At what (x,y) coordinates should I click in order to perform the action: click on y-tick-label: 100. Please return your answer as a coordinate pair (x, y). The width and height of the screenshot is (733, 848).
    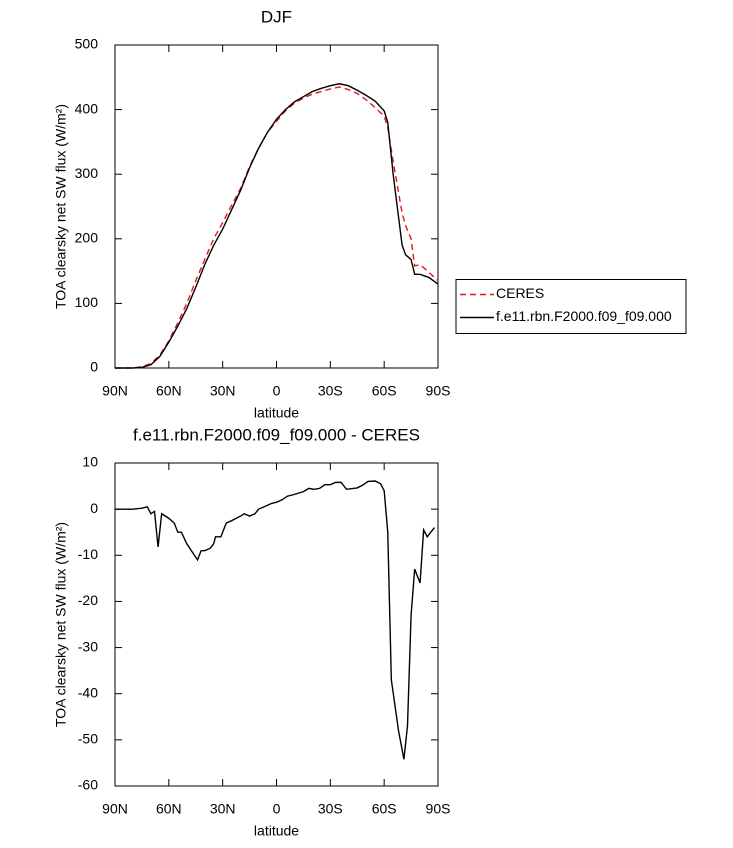
    Looking at the image, I should click on (87, 302).